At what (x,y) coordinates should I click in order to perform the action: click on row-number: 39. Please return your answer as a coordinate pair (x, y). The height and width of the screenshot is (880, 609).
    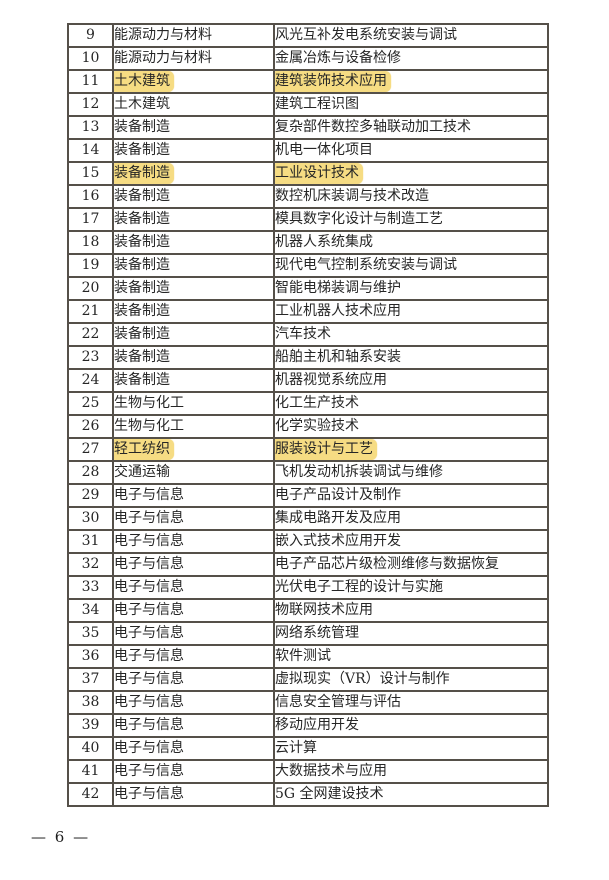
    Looking at the image, I should click on (90, 725).